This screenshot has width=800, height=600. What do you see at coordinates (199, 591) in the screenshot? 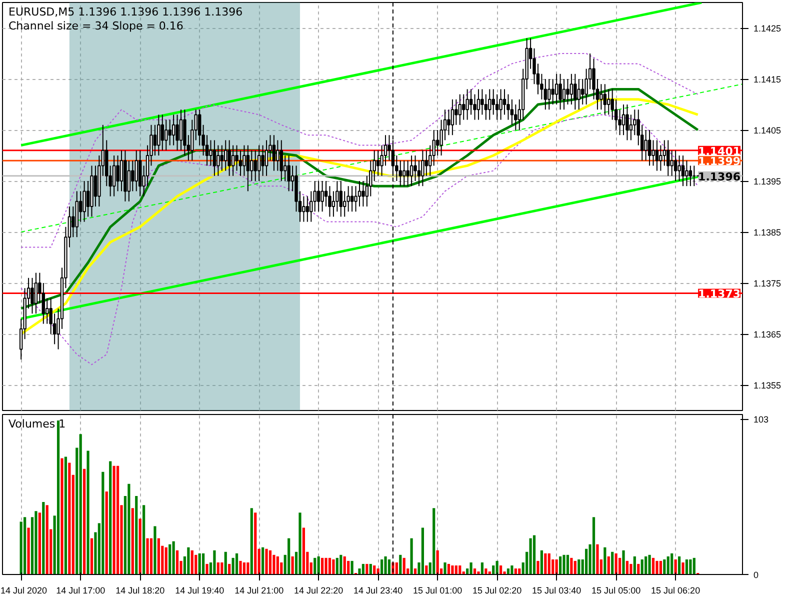
I see `x-tick-label: 14 Jul 19:40` at bounding box center [199, 591].